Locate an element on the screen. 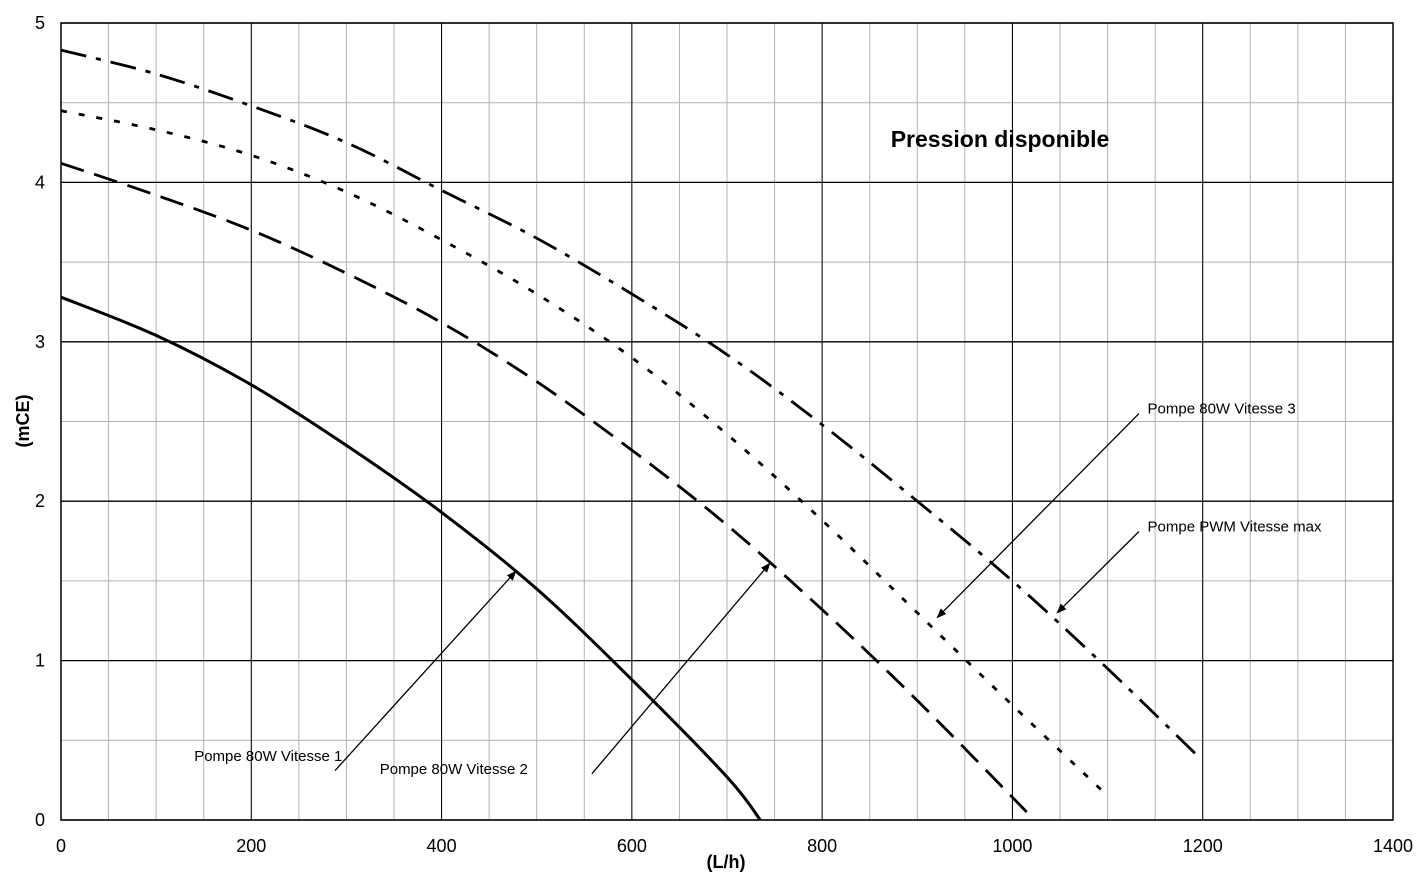 This screenshot has width=1422, height=875. y-tick-label: 3 is located at coordinates (40, 342).